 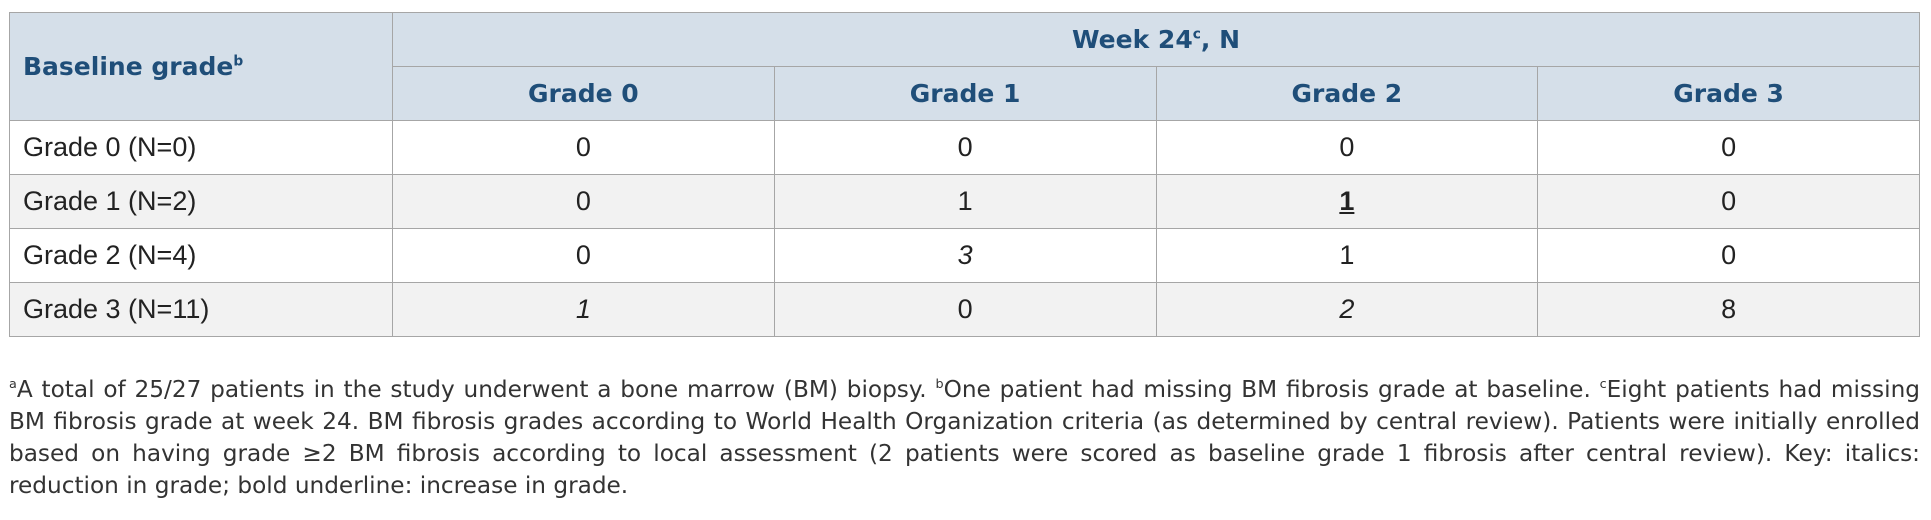 I want to click on cell: 2, so click(x=1347, y=309).